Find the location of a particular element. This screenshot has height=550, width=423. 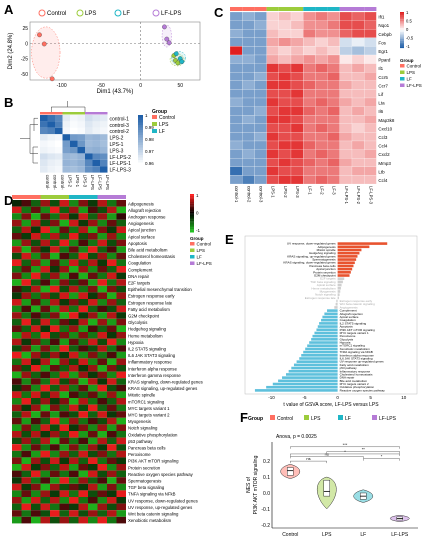

hall-row-label: mTORC1 signaling is located at coordinates (146, 401).